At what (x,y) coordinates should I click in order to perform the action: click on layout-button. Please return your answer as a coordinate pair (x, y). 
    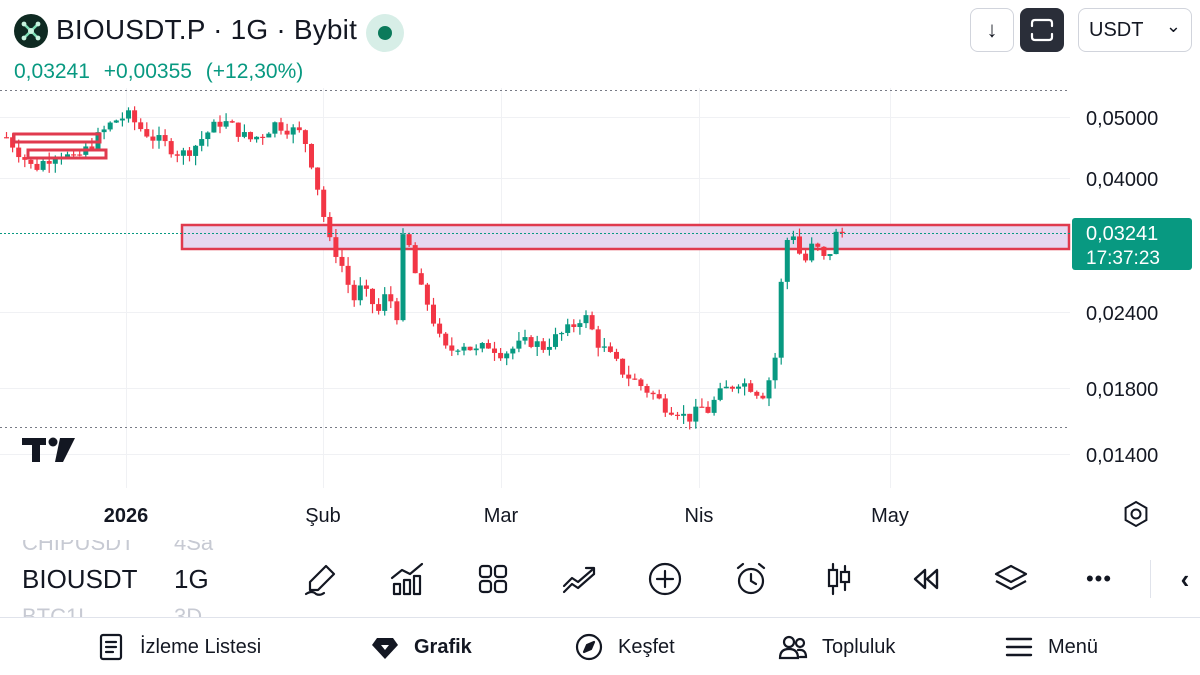
    Looking at the image, I should click on (493, 579).